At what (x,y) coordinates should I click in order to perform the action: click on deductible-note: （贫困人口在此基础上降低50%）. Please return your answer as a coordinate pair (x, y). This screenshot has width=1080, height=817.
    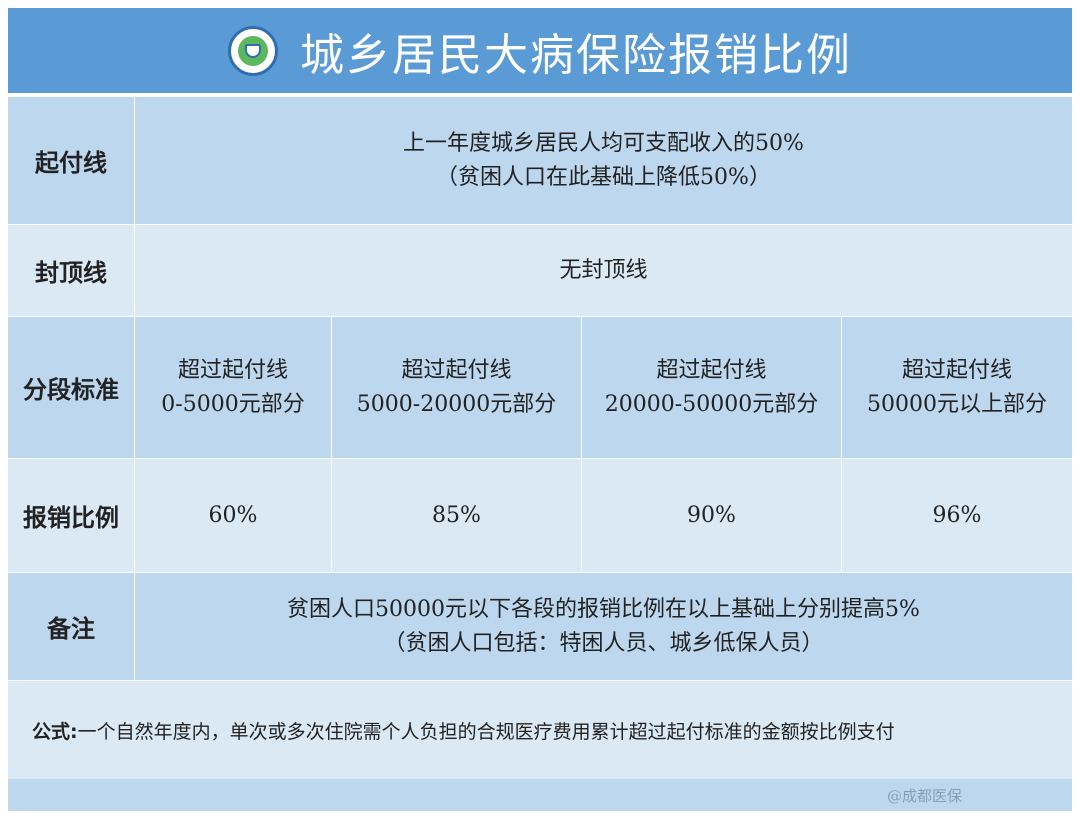
    Looking at the image, I should click on (603, 177).